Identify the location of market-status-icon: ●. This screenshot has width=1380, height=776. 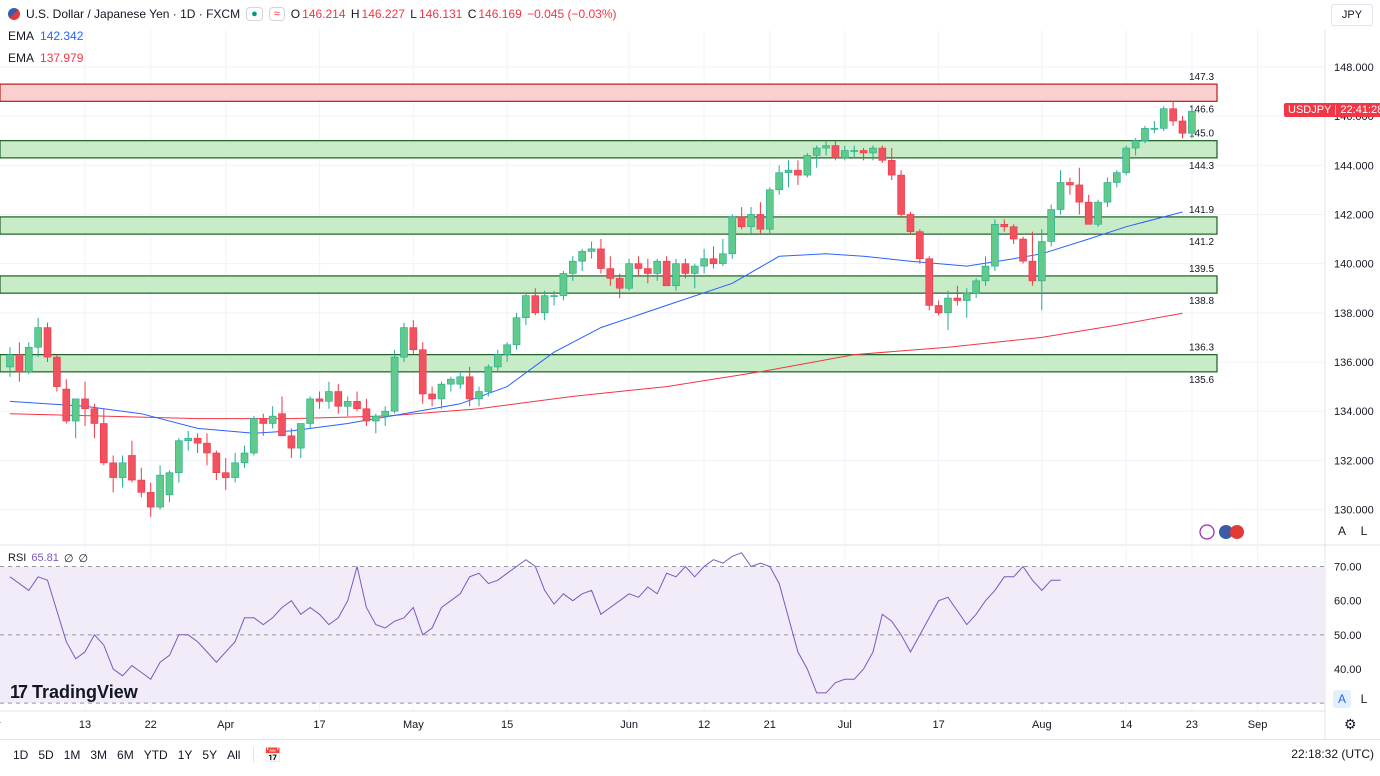
(254, 14).